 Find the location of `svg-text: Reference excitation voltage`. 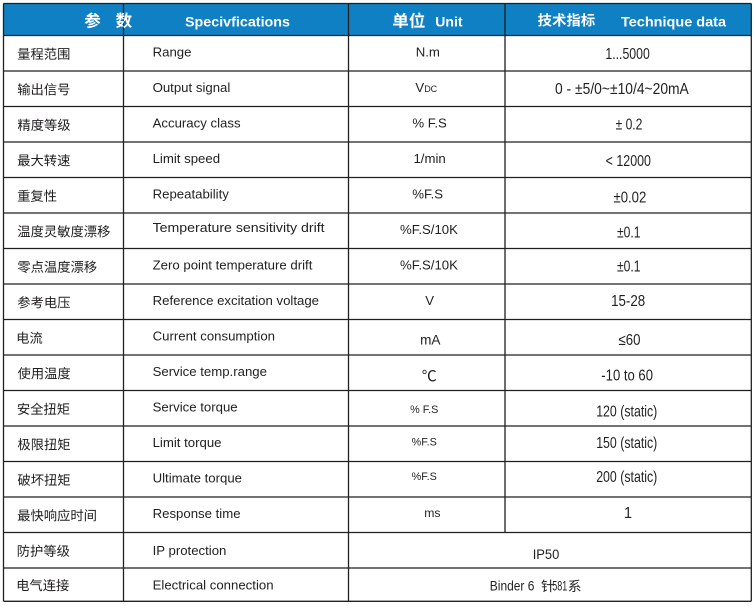

svg-text: Reference excitation voltage is located at coordinates (236, 300).